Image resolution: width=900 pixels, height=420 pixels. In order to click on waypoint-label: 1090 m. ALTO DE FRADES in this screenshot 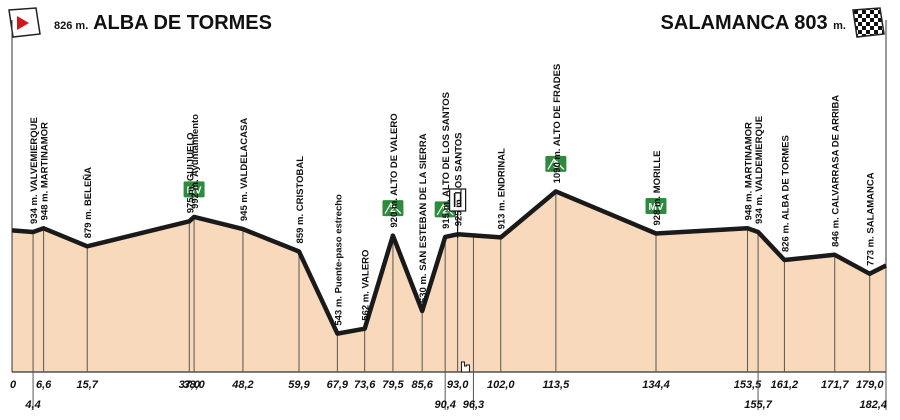, I will do `click(557, 124)`.